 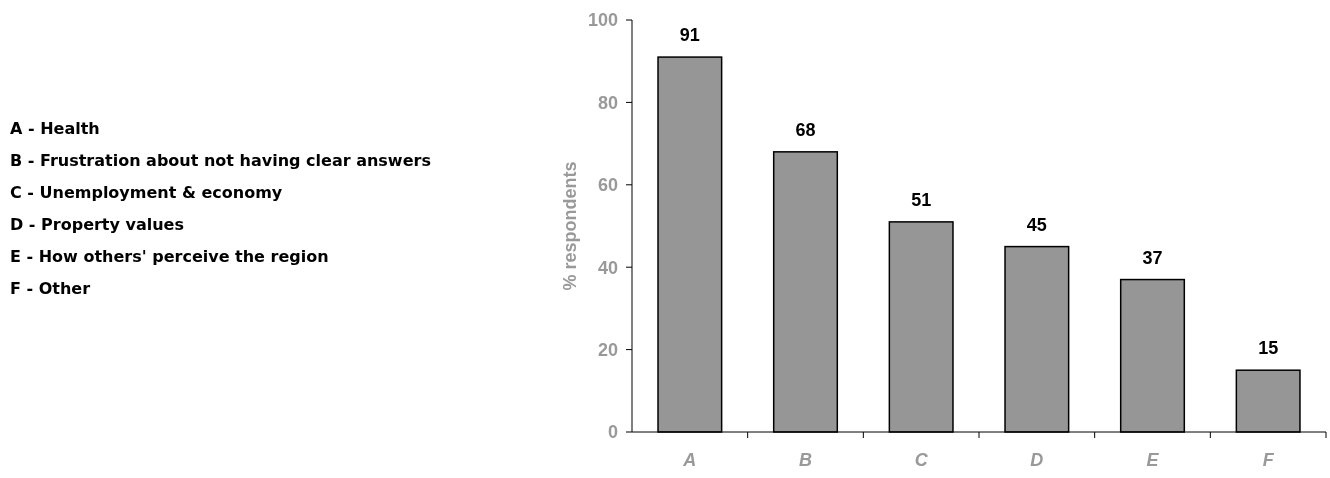 What do you see at coordinates (612, 432) in the screenshot?
I see `y-tick-label: 0` at bounding box center [612, 432].